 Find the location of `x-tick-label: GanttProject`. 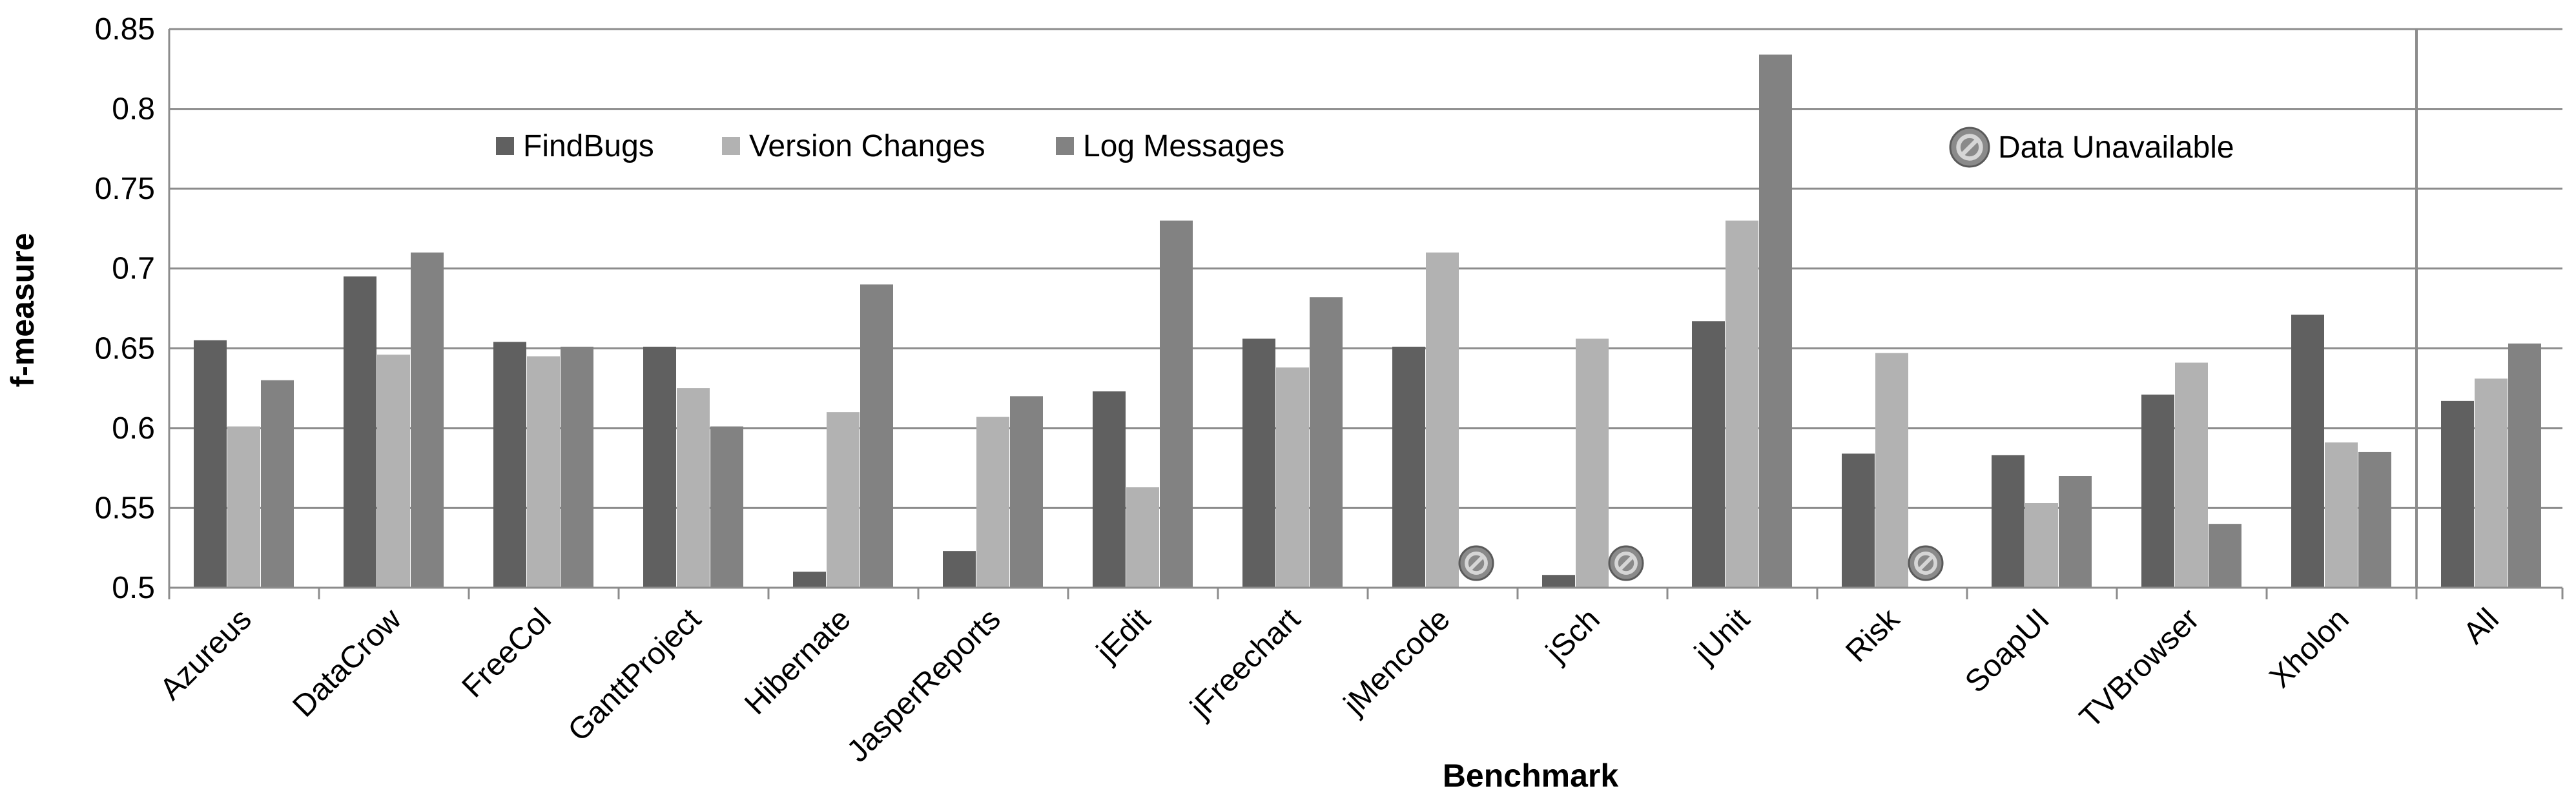

x-tick-label: GanttProject is located at coordinates (635, 675).